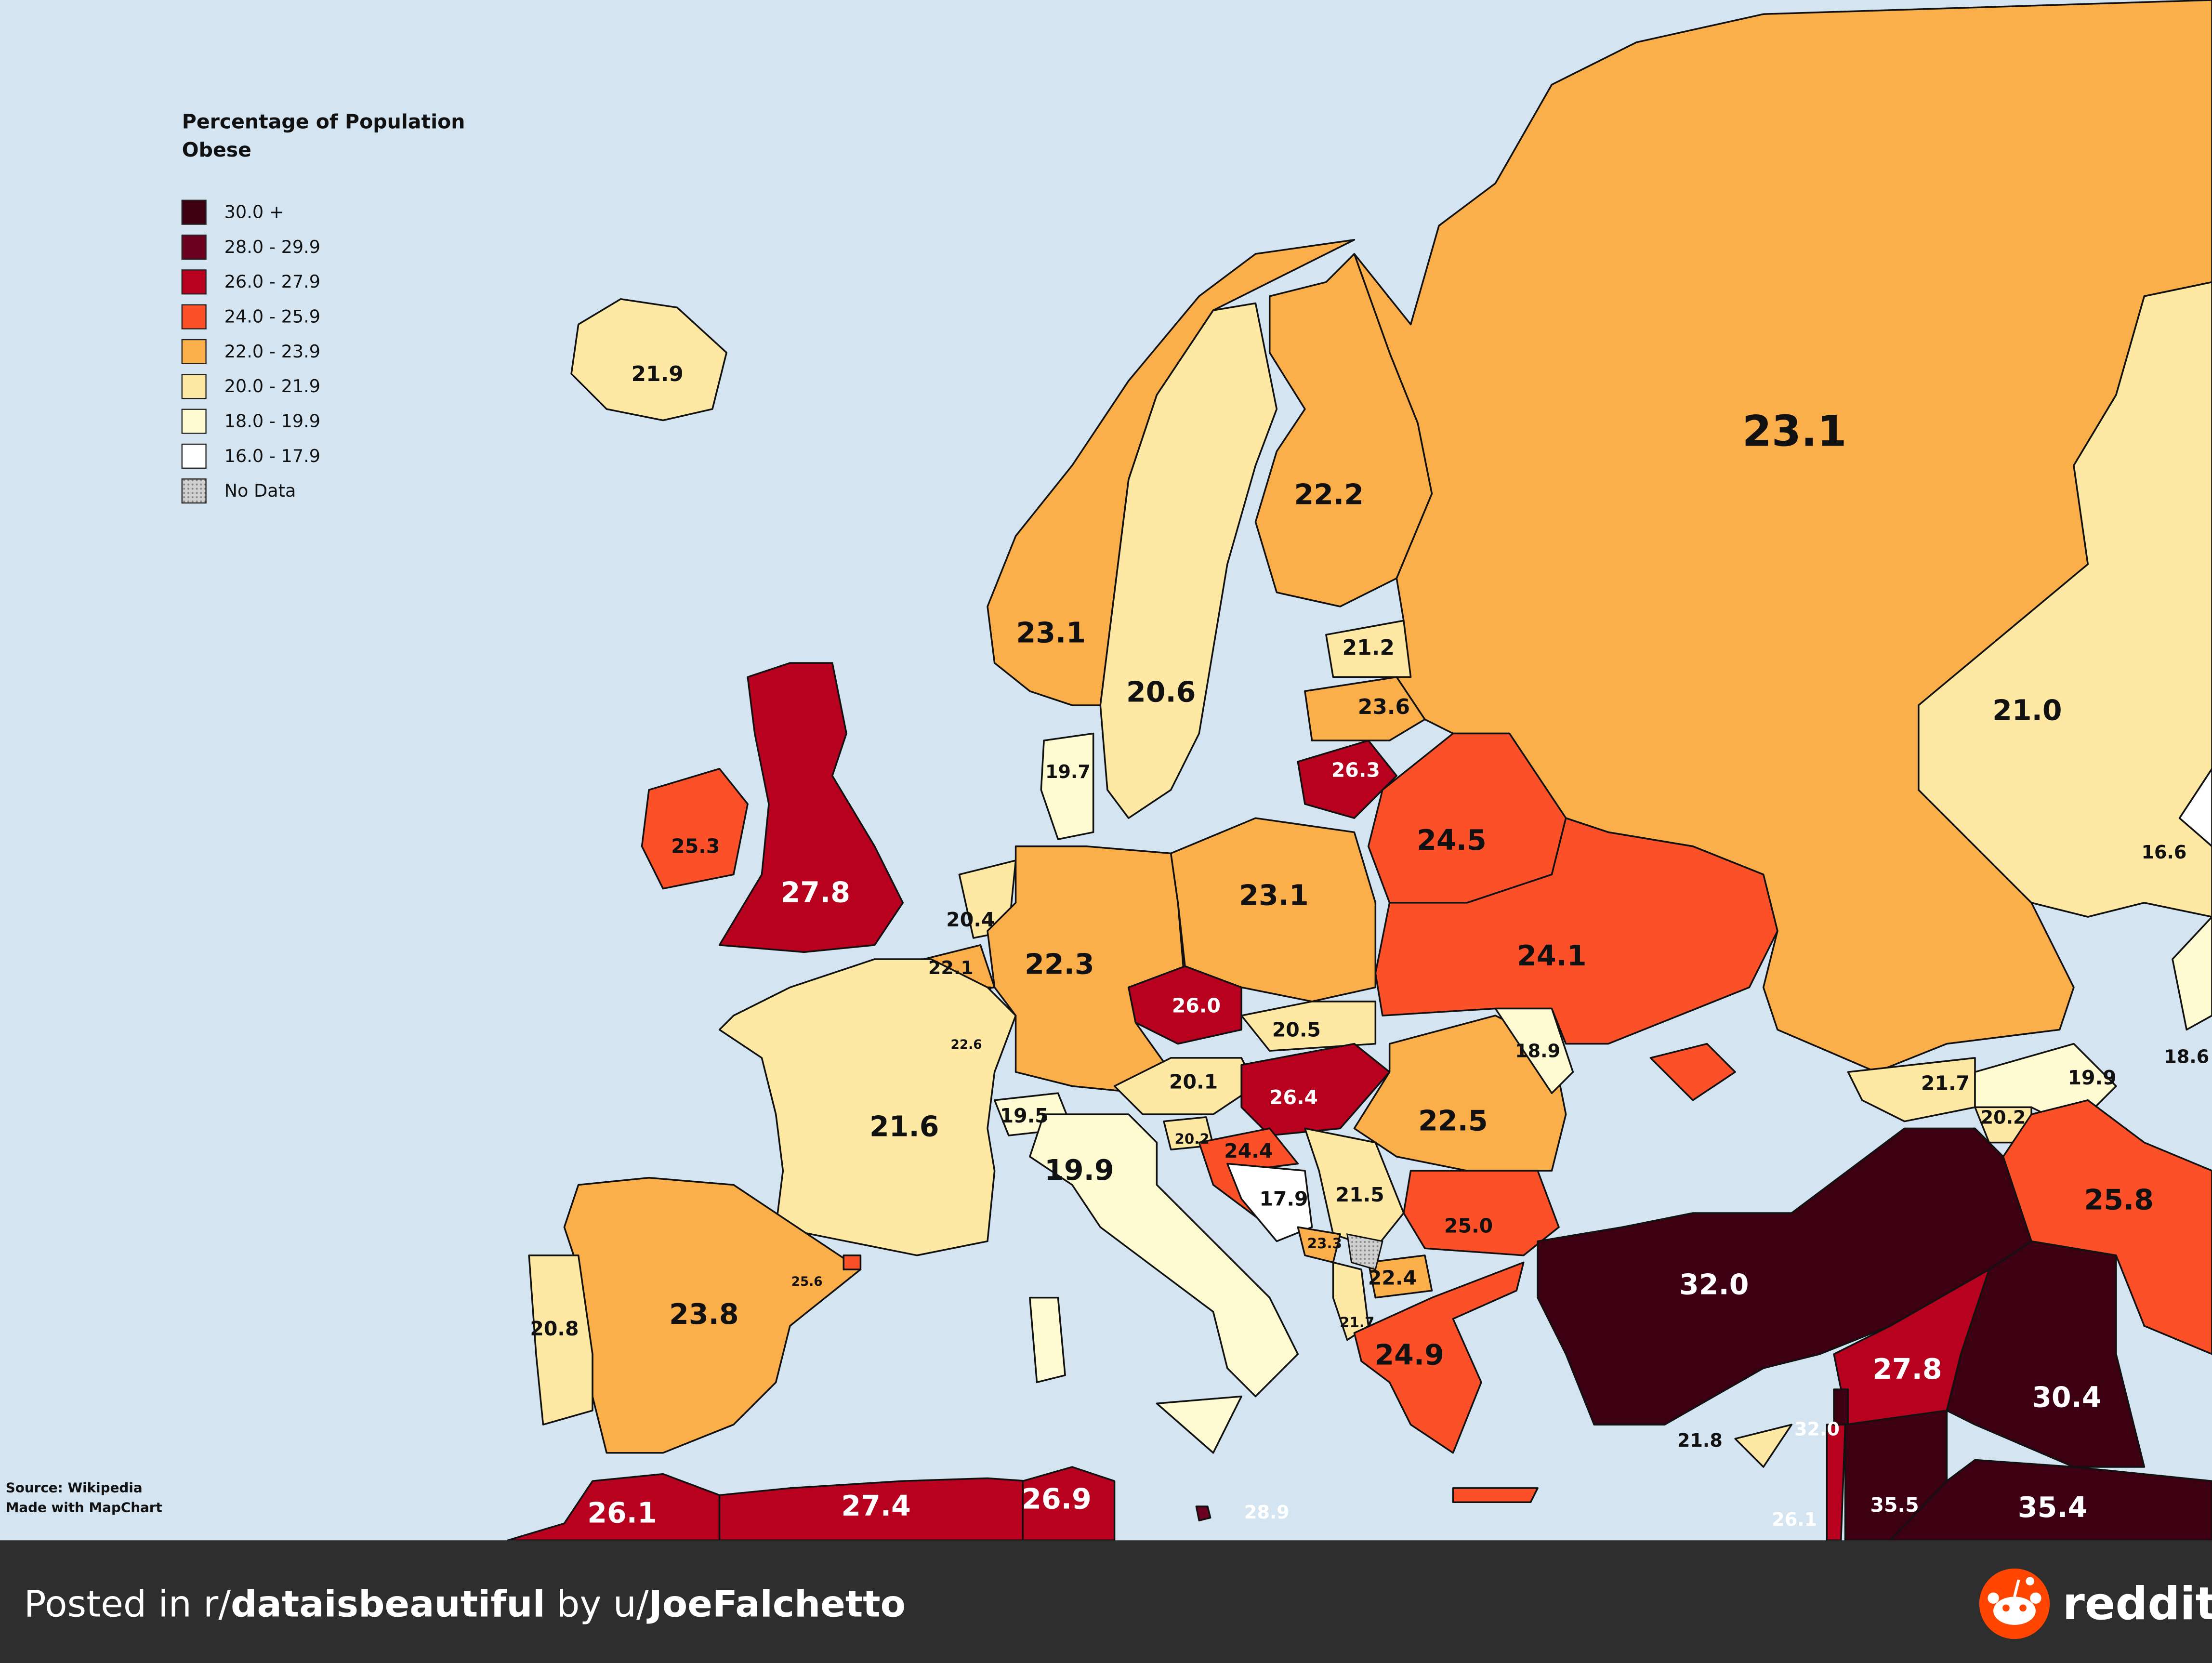 This screenshot has width=2212, height=1663. What do you see at coordinates (1551, 955) in the screenshot?
I see `region-label: 24.1` at bounding box center [1551, 955].